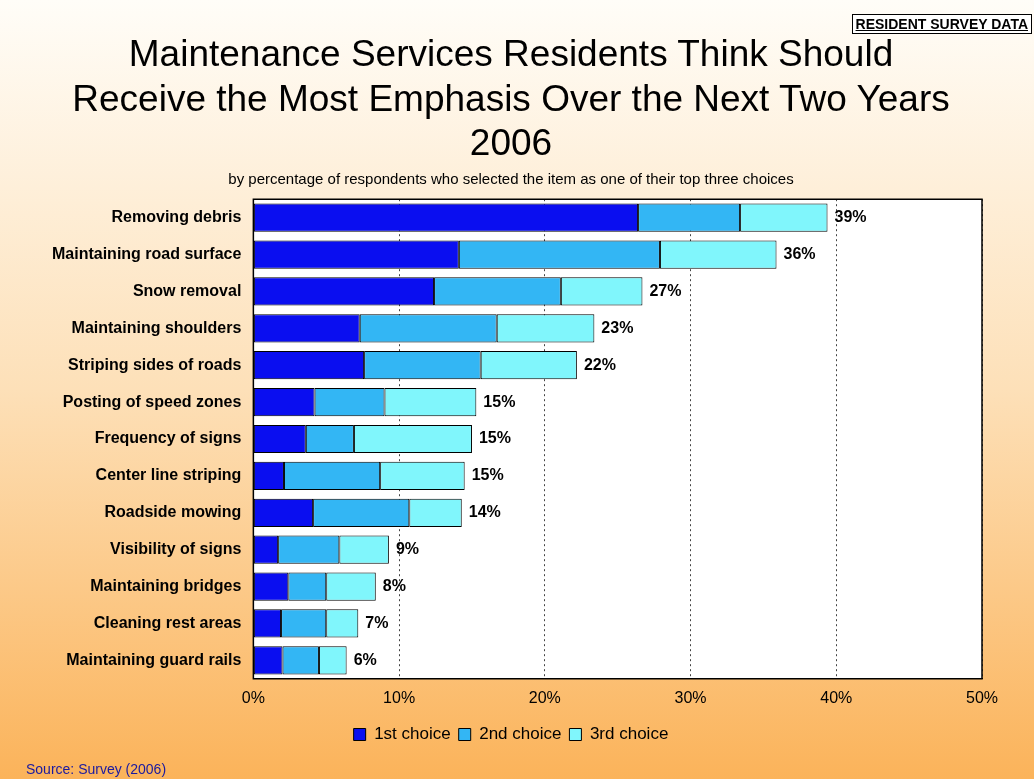 This screenshot has height=779, width=1034. I want to click on source-note: Source: Survey (2006), so click(96, 769).